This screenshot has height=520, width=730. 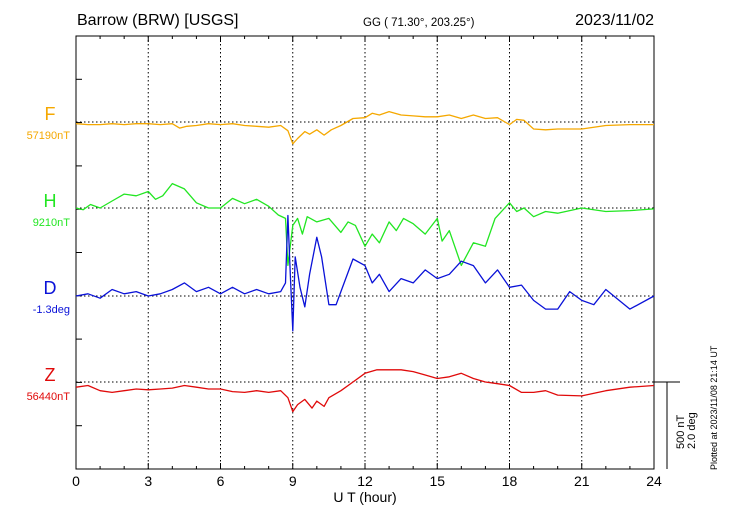 I want to click on scale-label-deg: 2.0 deg, so click(x=692, y=430).